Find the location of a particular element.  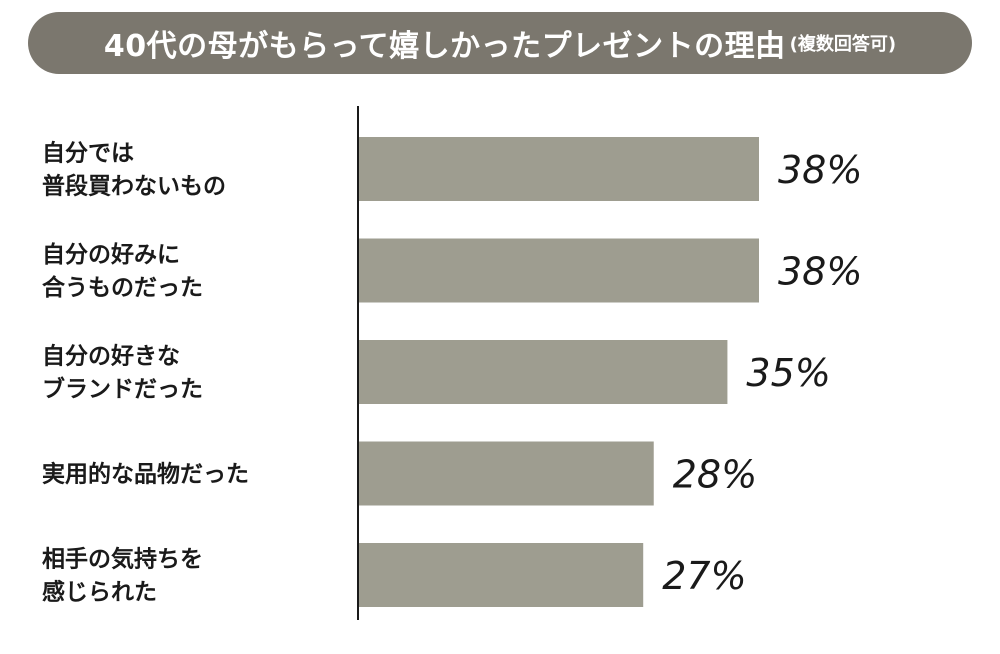

value-label-2: 38% is located at coordinates (820, 272).